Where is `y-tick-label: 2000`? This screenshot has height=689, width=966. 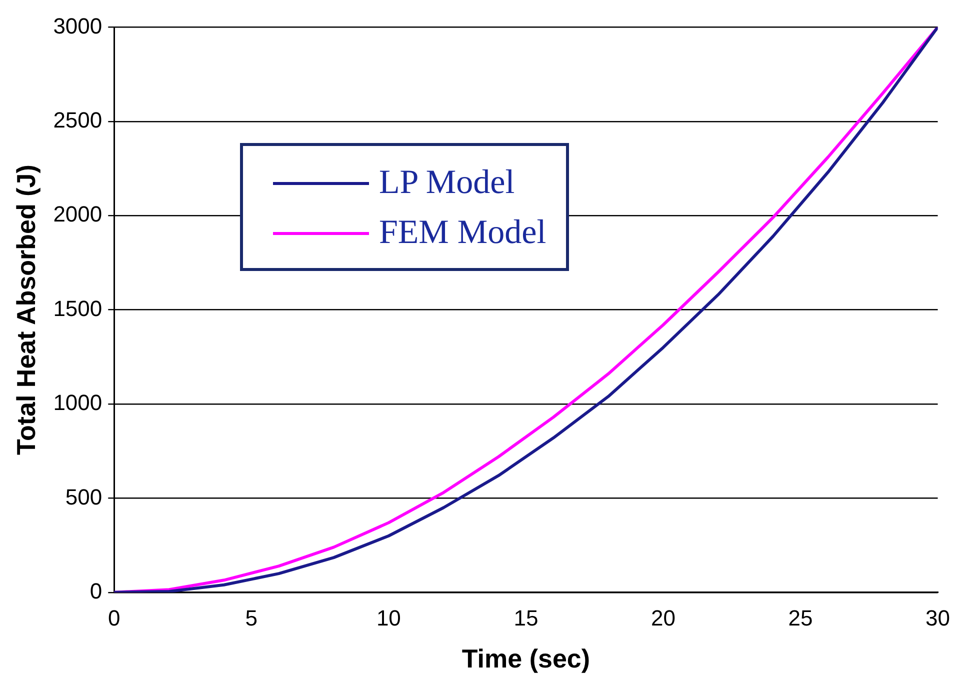
y-tick-label: 2000 is located at coordinates (77, 214).